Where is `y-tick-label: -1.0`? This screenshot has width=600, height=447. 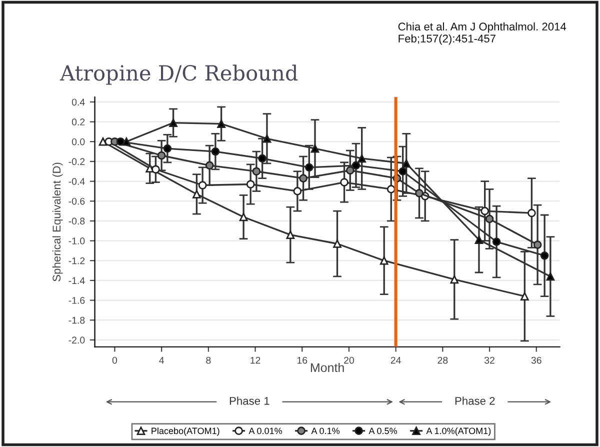 y-tick-label: -1.0 is located at coordinates (76, 241).